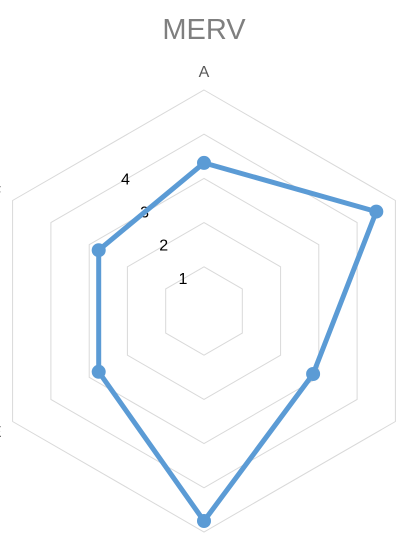  What do you see at coordinates (1, 432) in the screenshot?
I see `category-label-e: E` at bounding box center [1, 432].